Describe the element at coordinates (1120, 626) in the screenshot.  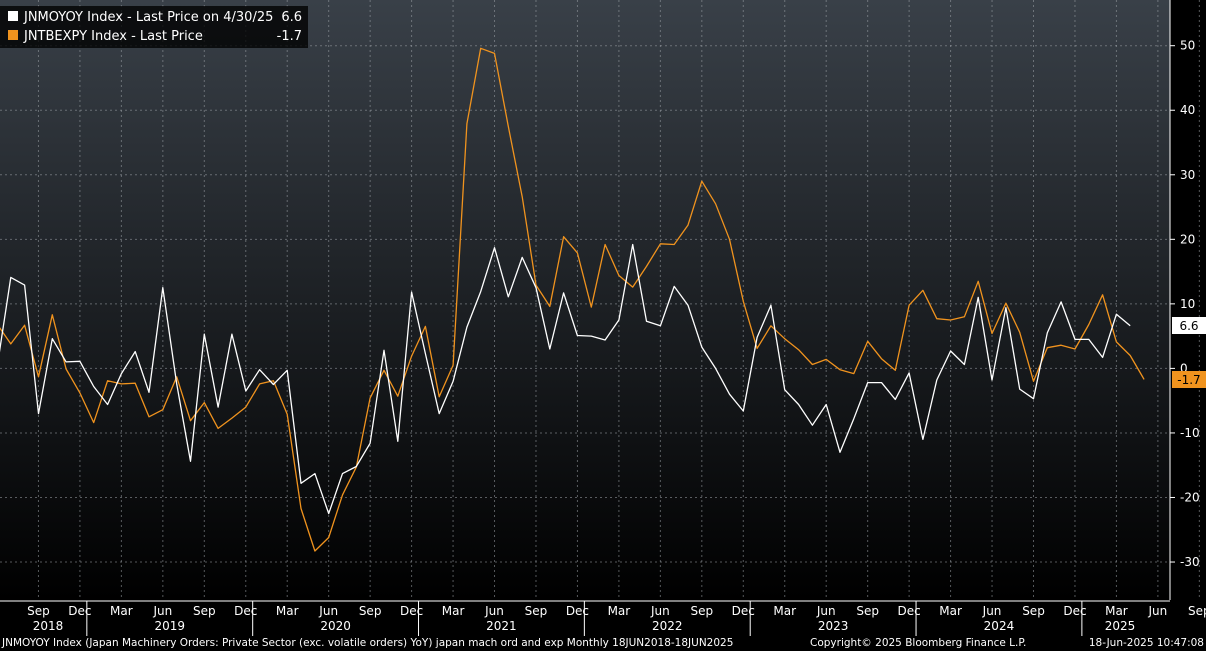
I see `year-label: 2025` at that location.